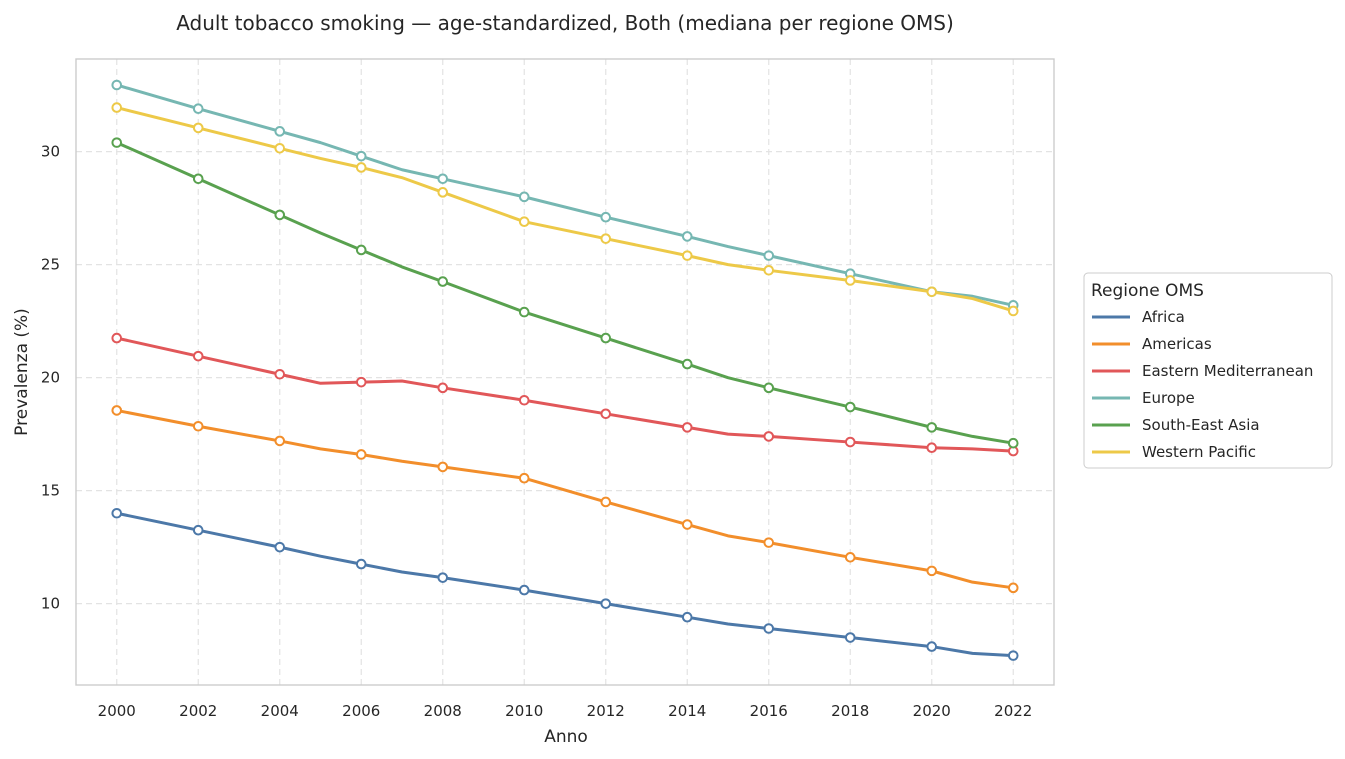  What do you see at coordinates (1013, 711) in the screenshot?
I see `x-tick-label: 2022` at bounding box center [1013, 711].